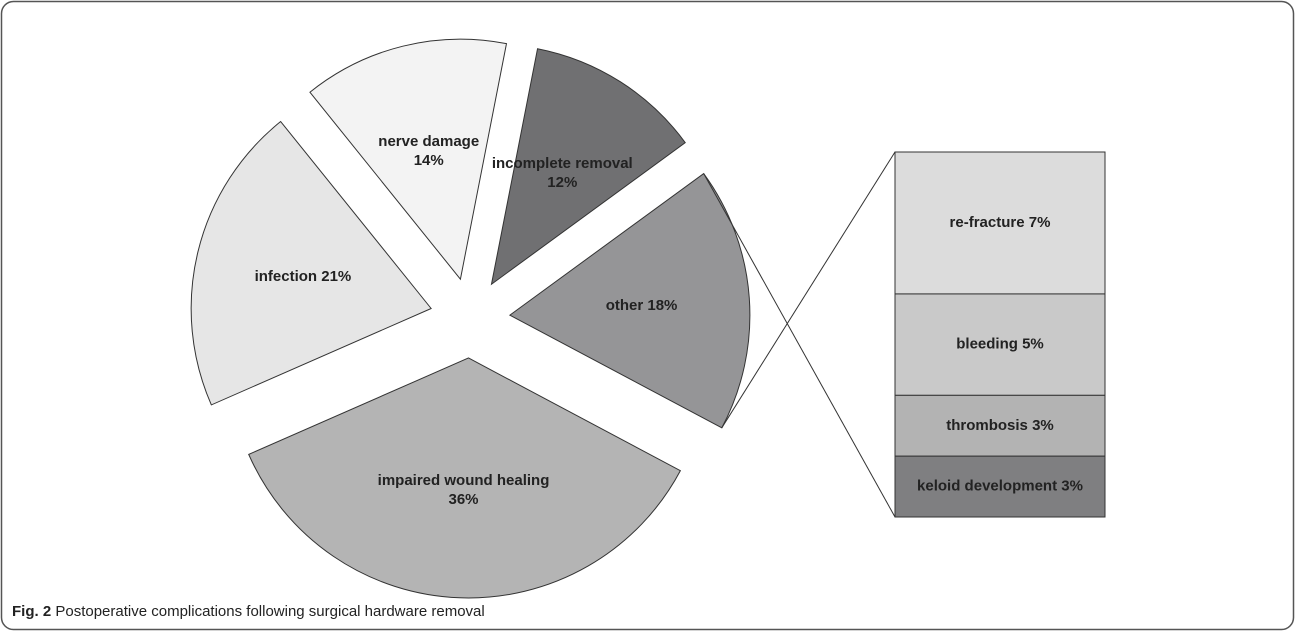 This screenshot has height=631, width=1296. Describe the element at coordinates (31, 611) in the screenshot. I see `caption-label: Fig. 2` at that location.